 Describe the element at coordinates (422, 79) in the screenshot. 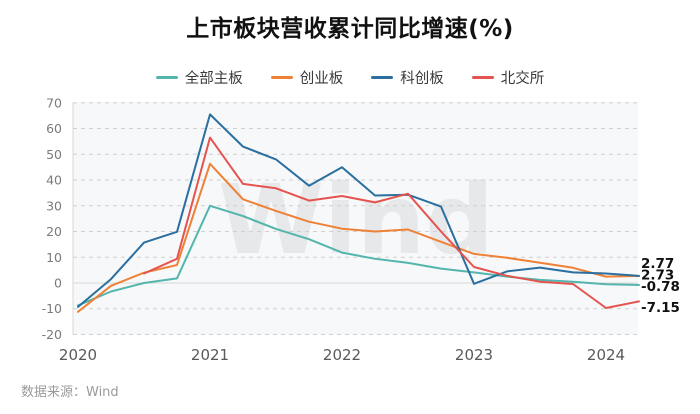

I see `legend-label-star-market: 科创板` at that location.